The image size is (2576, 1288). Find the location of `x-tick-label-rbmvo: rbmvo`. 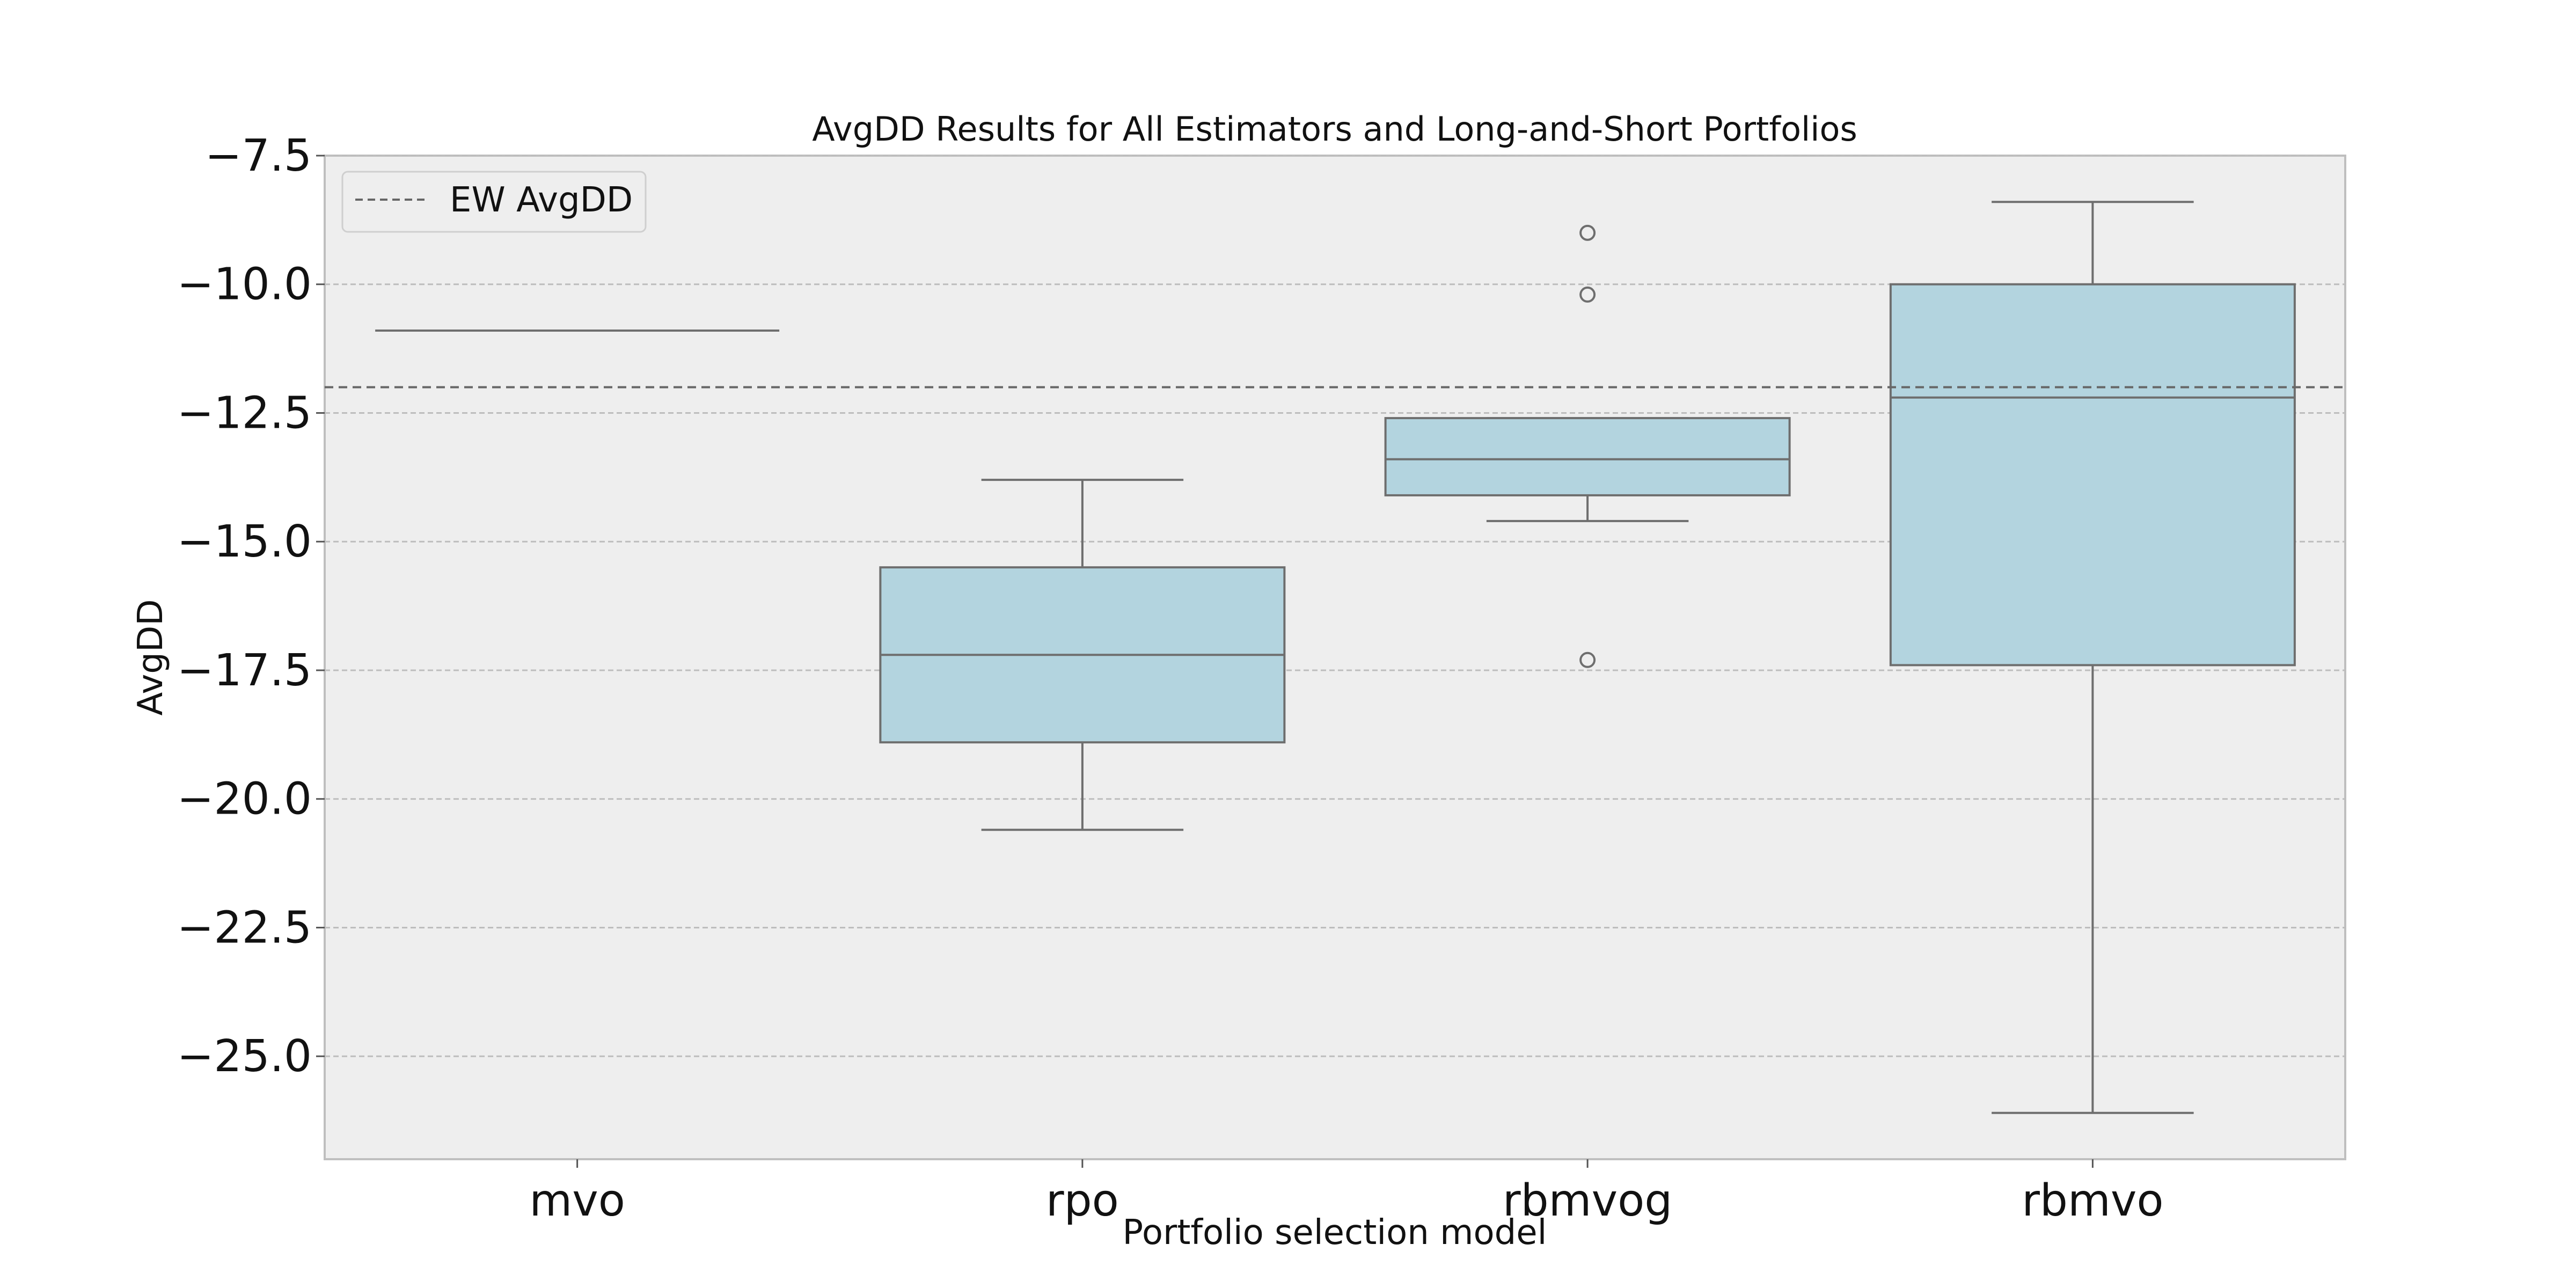

x-tick-label-rbmvo: rbmvo is located at coordinates (2092, 1200).